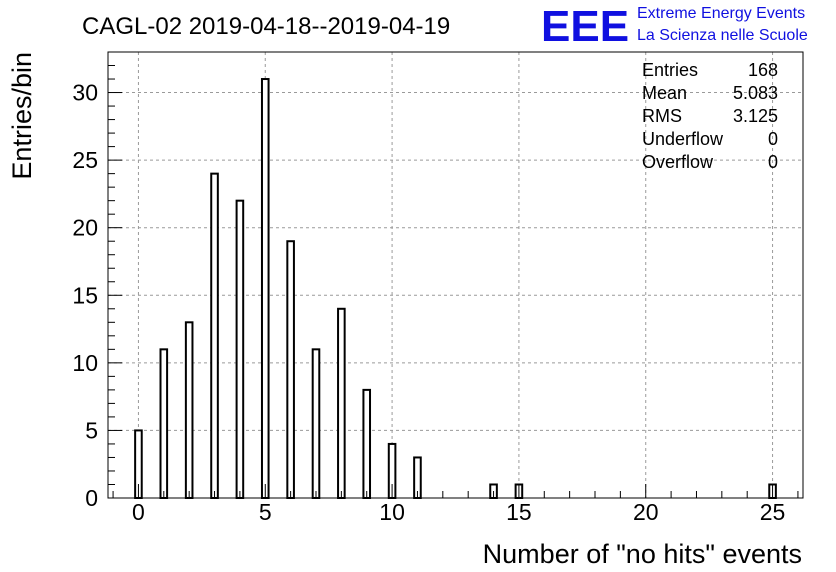  I want to click on x-tick-label: 10, so click(392, 512).